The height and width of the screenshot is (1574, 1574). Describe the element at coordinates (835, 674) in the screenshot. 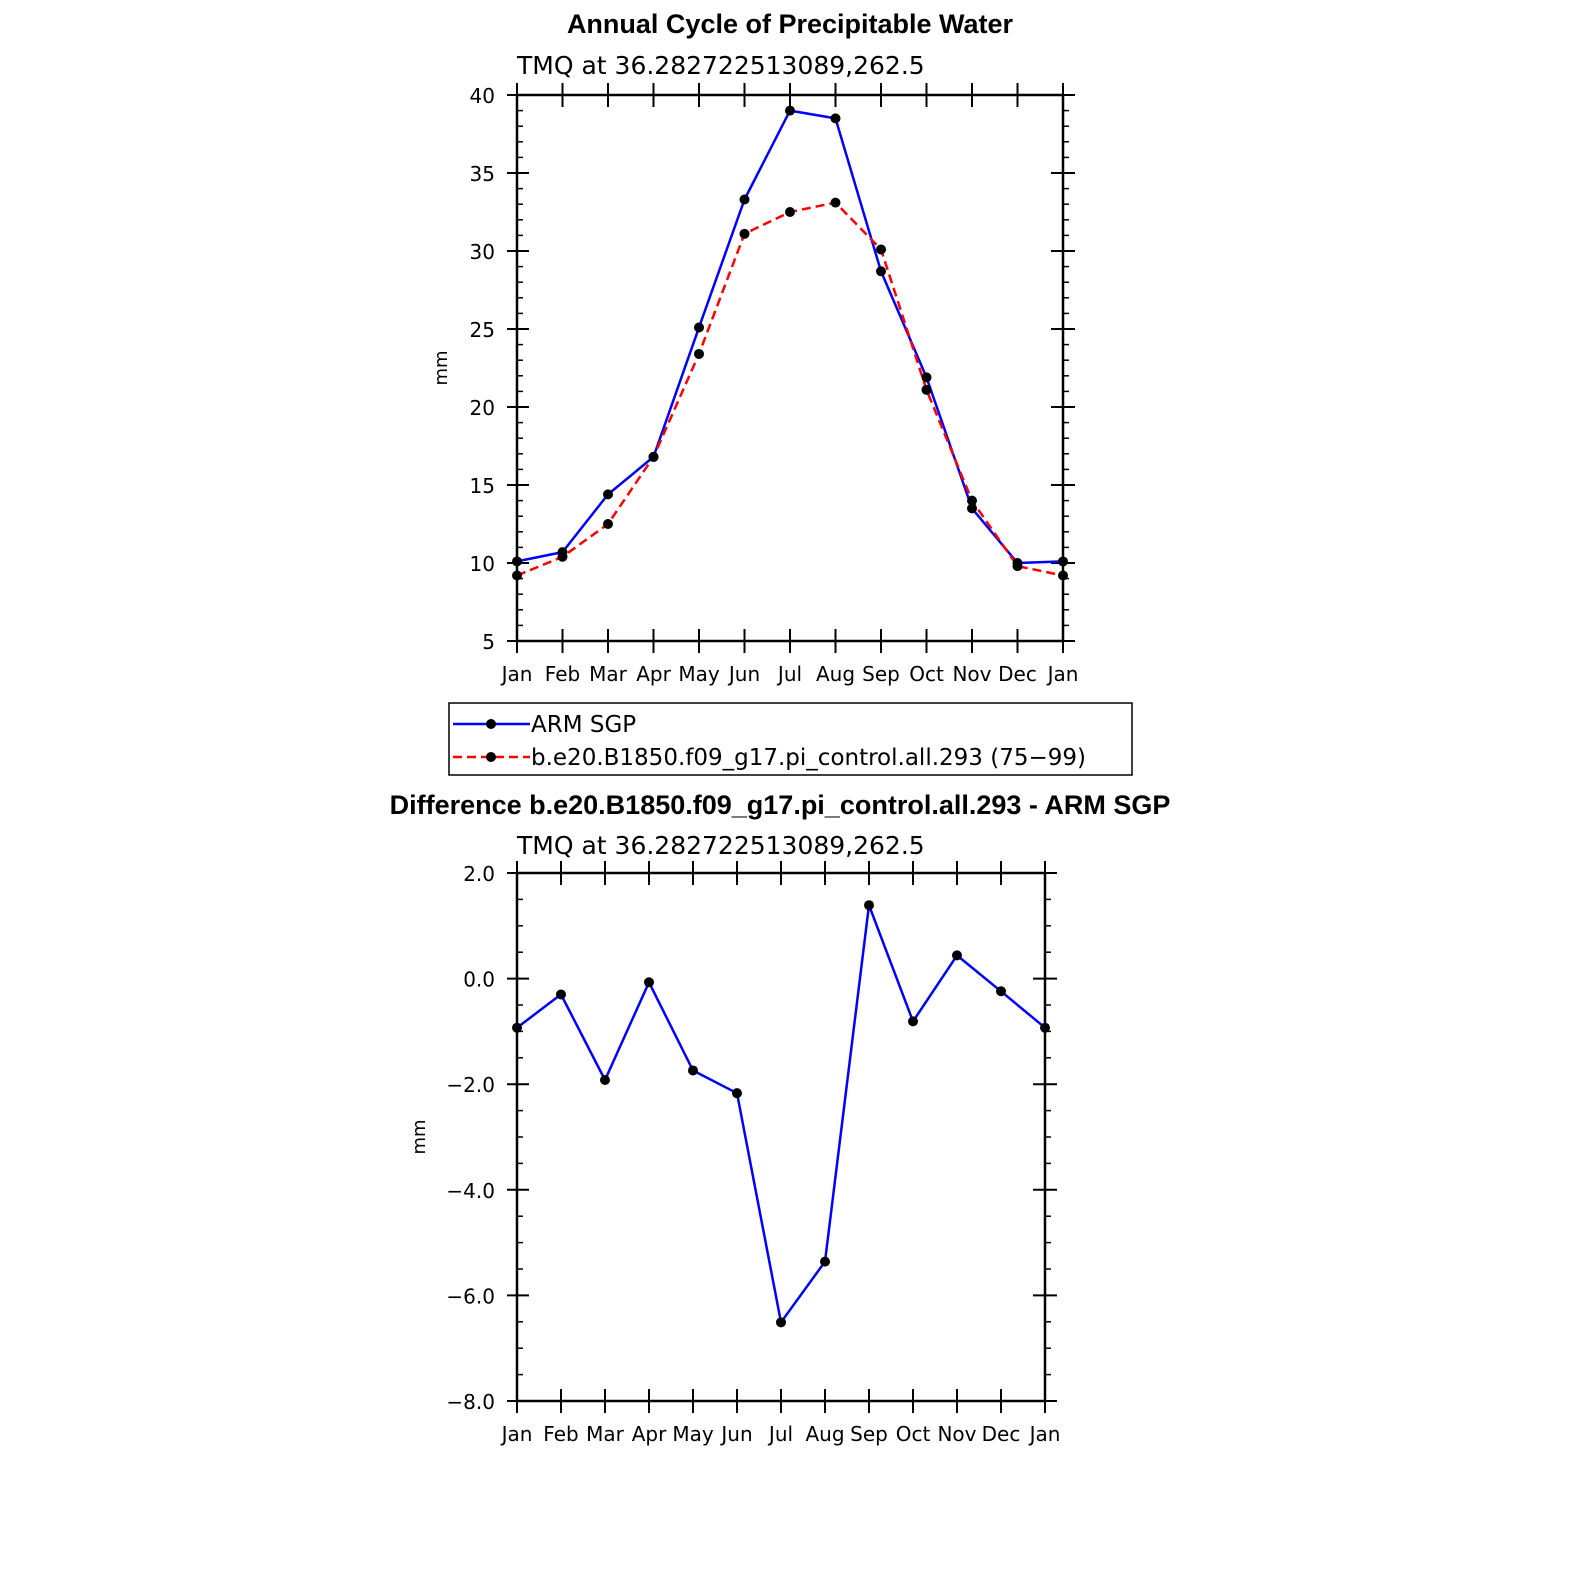

I see `chart1-x-tick-label: Aug` at that location.